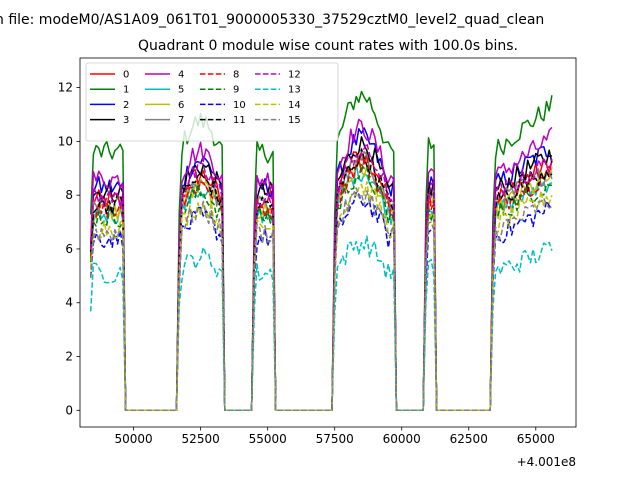 This screenshot has width=640, height=480. Describe the element at coordinates (268, 439) in the screenshot. I see `x-tick-label: 55000` at that location.